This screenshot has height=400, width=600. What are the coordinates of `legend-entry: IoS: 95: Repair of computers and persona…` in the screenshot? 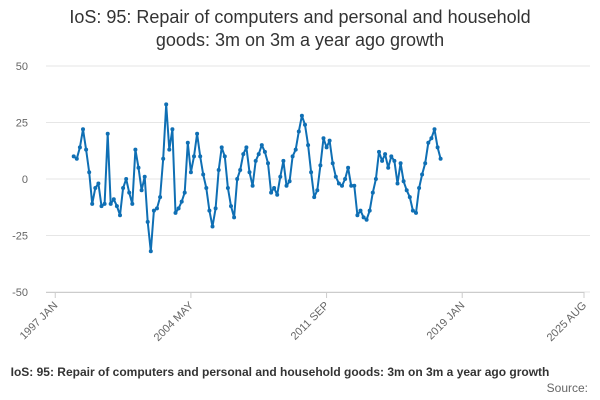 It's located at (280, 372).